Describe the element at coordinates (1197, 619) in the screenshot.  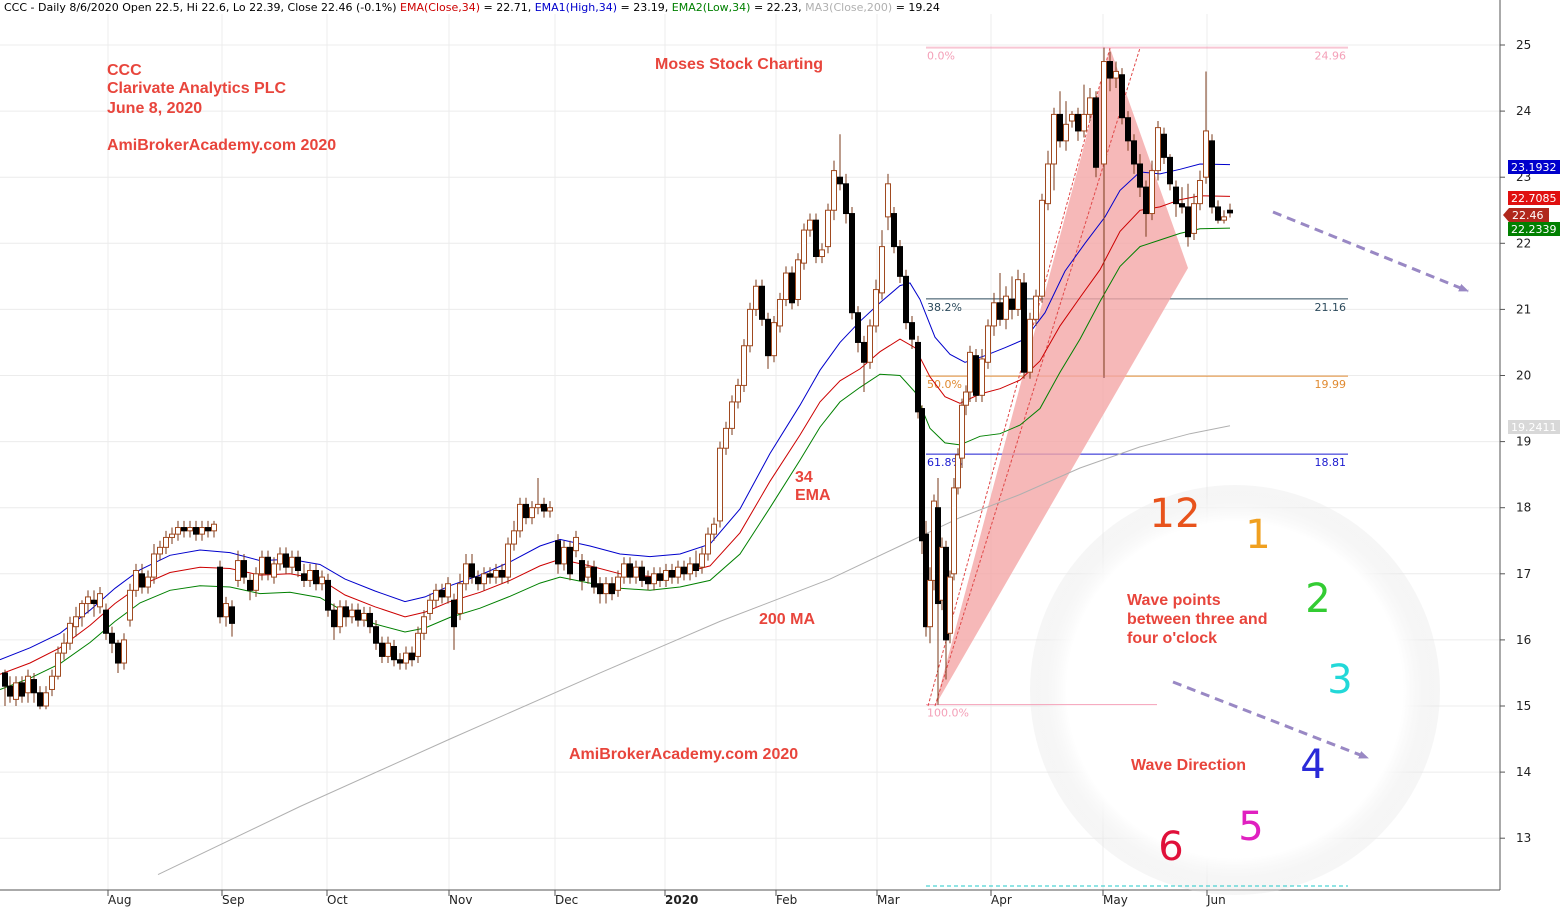
I see `annotation-wave-points-2: between three and` at that location.